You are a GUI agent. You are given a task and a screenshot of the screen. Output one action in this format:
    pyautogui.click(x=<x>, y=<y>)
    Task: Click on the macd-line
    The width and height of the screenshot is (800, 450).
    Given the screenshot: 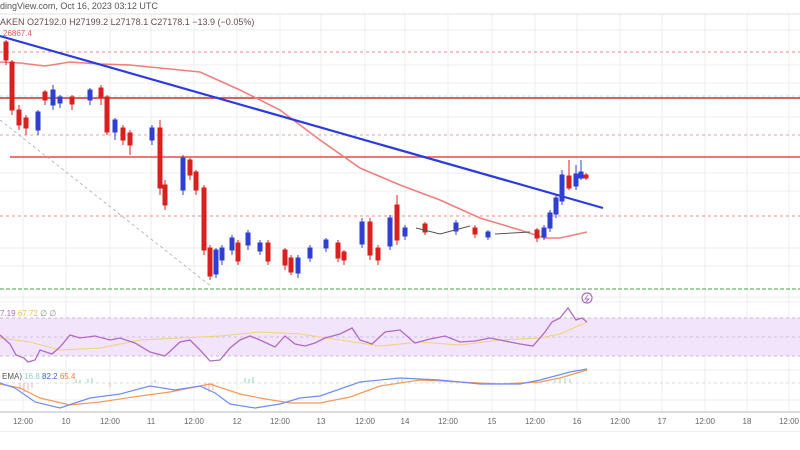 What is the action you would take?
    pyautogui.click(x=294, y=388)
    